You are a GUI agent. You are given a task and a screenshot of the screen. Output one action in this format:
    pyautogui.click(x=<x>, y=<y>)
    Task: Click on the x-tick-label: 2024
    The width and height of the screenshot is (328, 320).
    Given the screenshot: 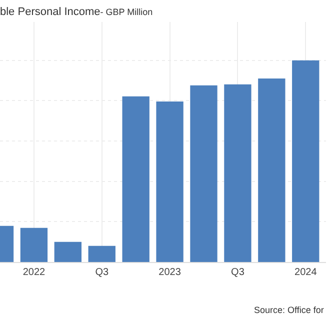 What is the action you would take?
    pyautogui.click(x=306, y=272)
    